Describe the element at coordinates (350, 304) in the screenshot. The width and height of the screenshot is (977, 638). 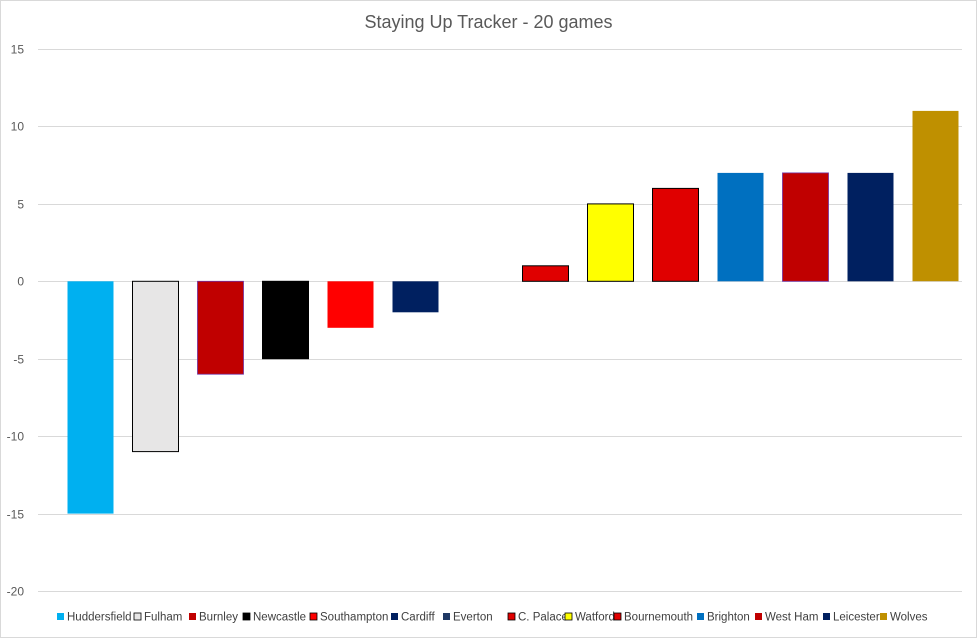
I see `bar-southampton` at that location.